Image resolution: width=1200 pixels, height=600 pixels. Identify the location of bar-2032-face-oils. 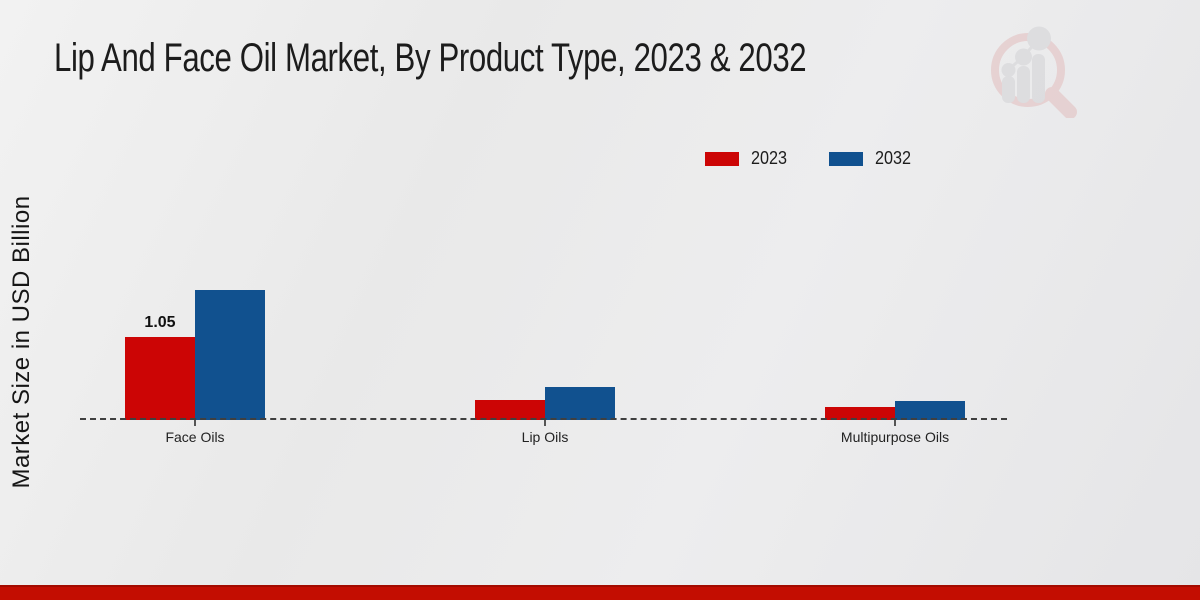
(230, 355).